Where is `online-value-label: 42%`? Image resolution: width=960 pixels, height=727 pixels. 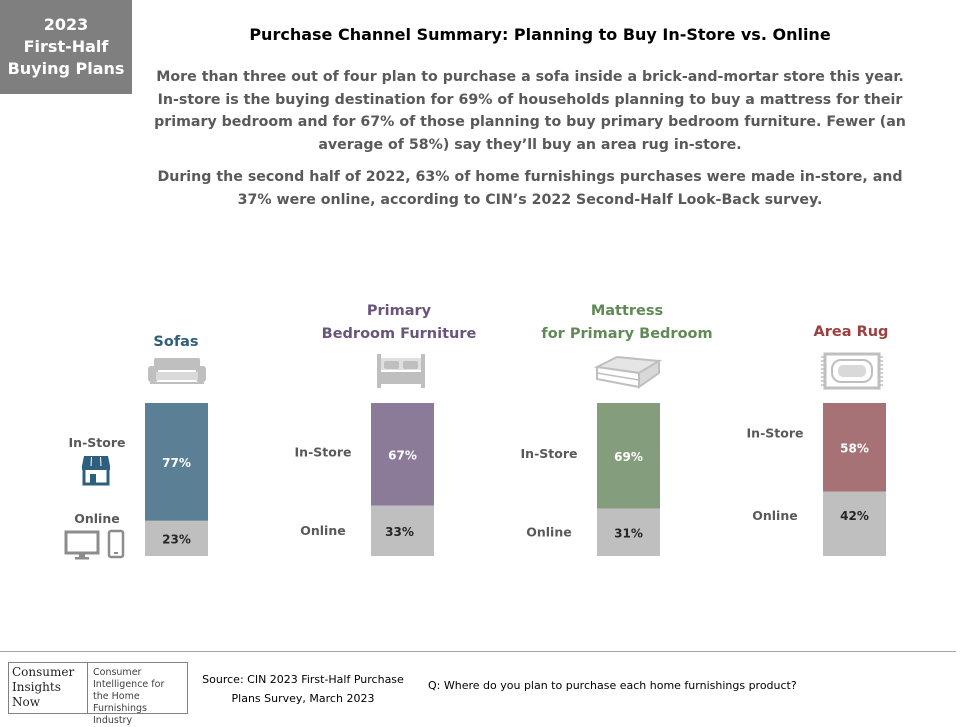 online-value-label: 42% is located at coordinates (854, 516).